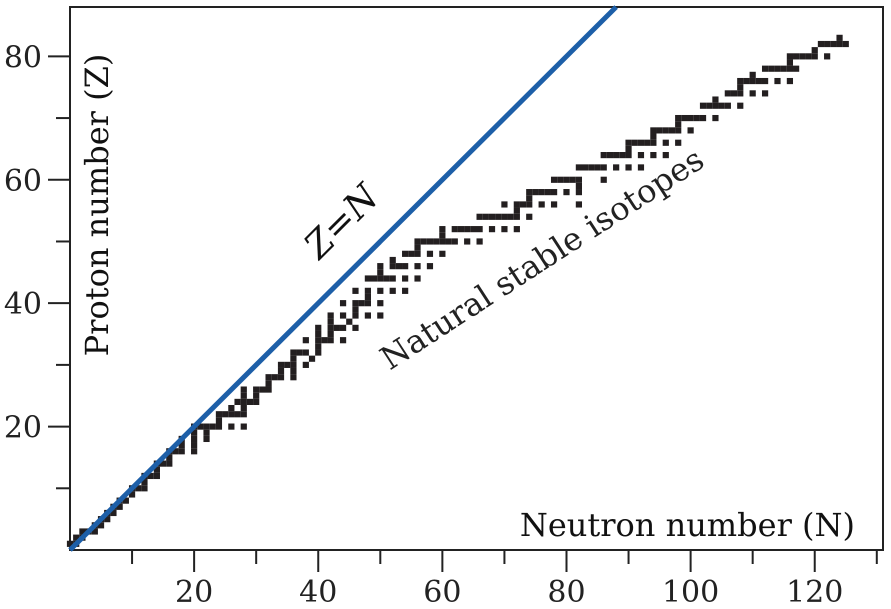 Image resolution: width=891 pixels, height=609 pixels. What do you see at coordinates (23, 57) in the screenshot?
I see `y-tick-label: 80` at bounding box center [23, 57].